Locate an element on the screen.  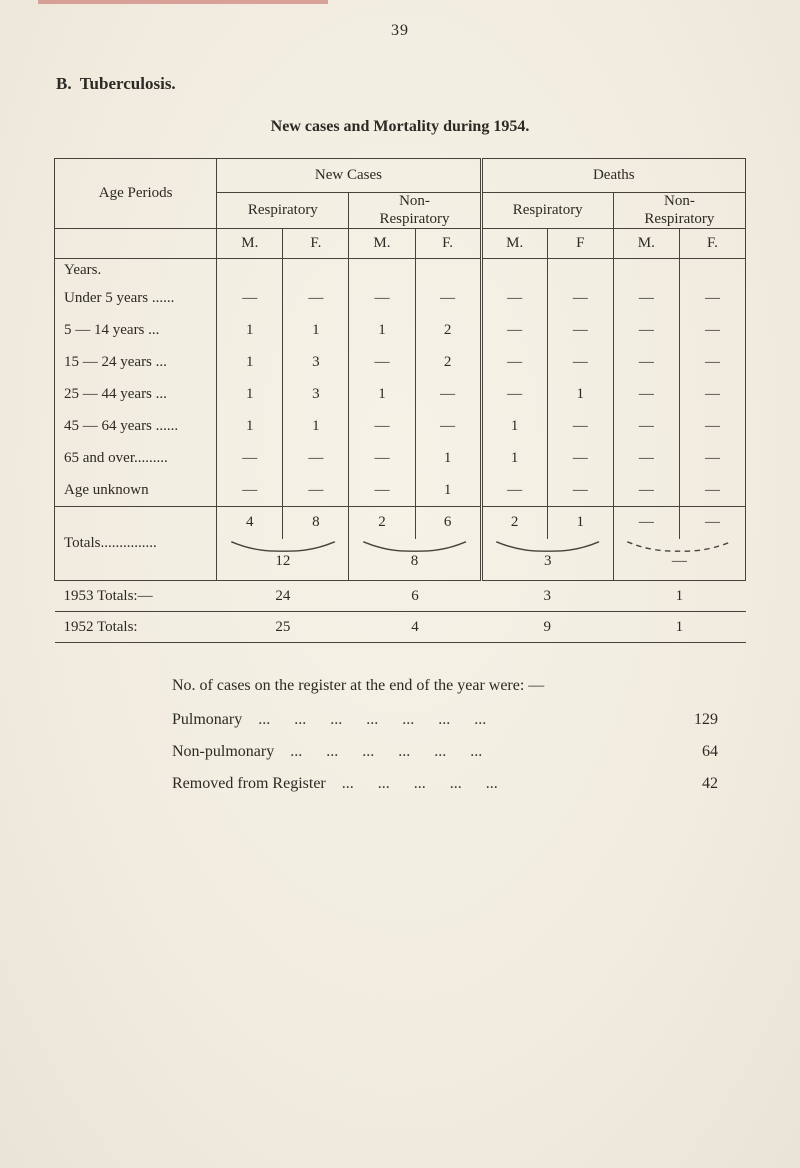
table-cell: 2 is located at coordinates (448, 330).